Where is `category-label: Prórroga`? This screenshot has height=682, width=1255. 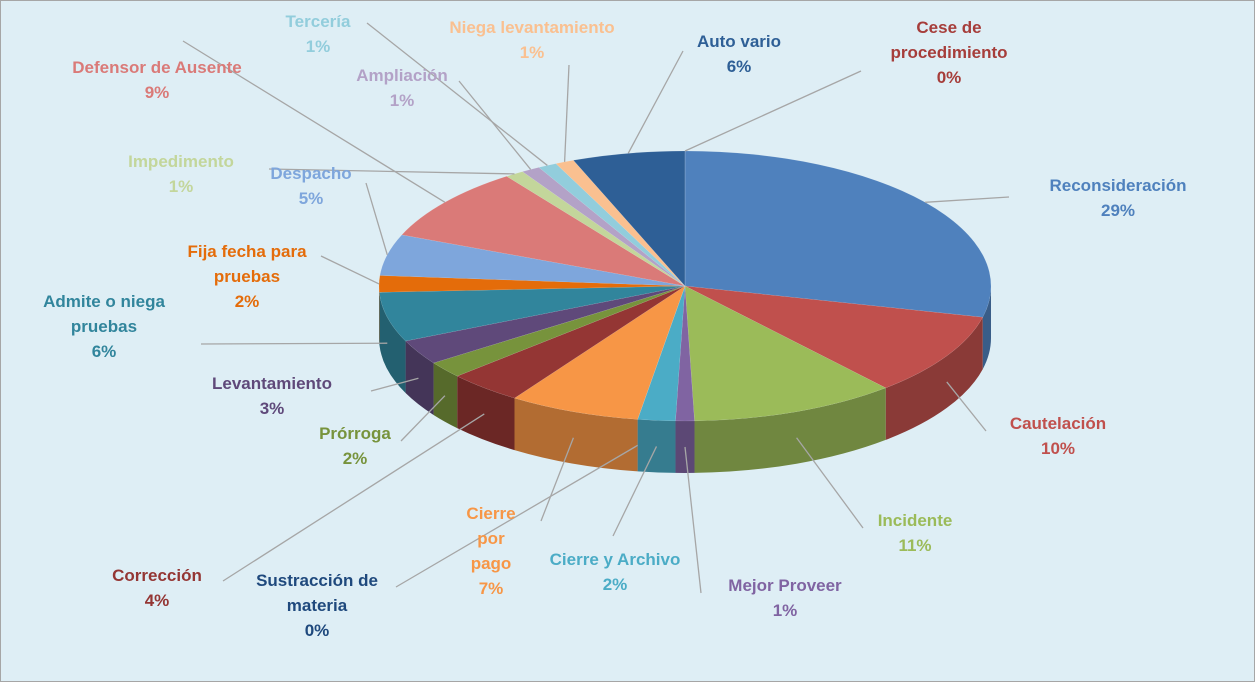
category-label: Prórroga is located at coordinates (355, 433).